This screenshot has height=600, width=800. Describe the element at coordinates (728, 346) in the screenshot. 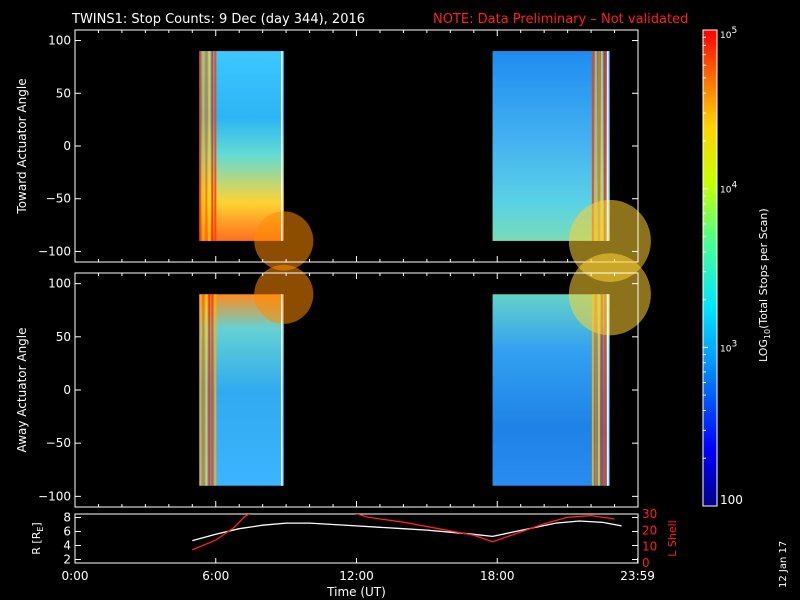

I see `colorbar-tick-label: 10³` at that location.